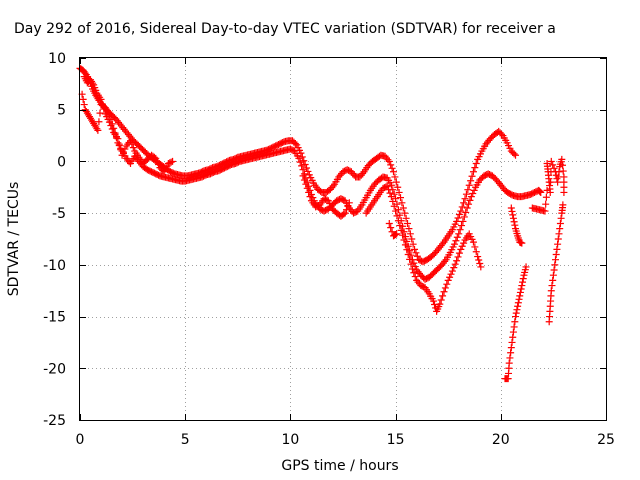  What do you see at coordinates (54, 318) in the screenshot?
I see `y-tick-label: -15` at bounding box center [54, 318].